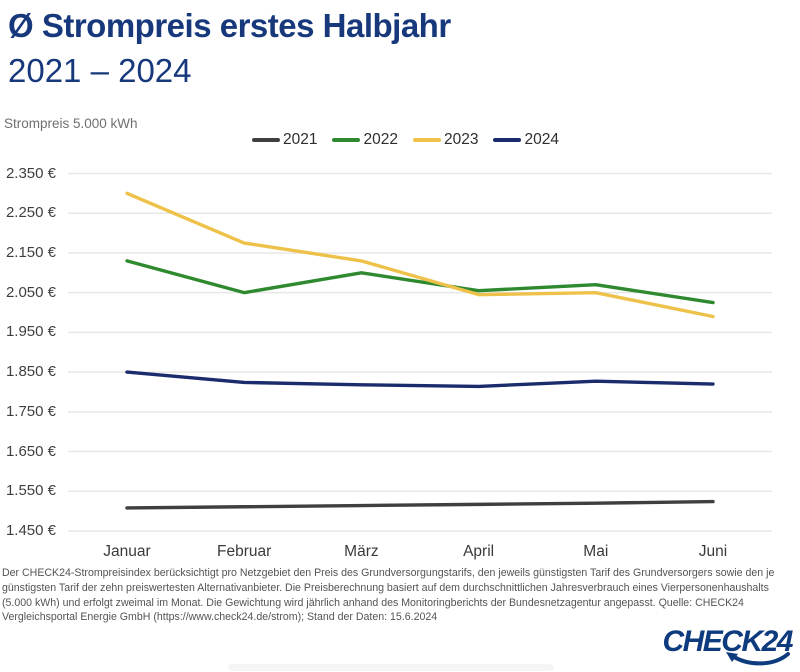  Describe the element at coordinates (127, 551) in the screenshot. I see `x-axis-tick-label: Januar` at that location.